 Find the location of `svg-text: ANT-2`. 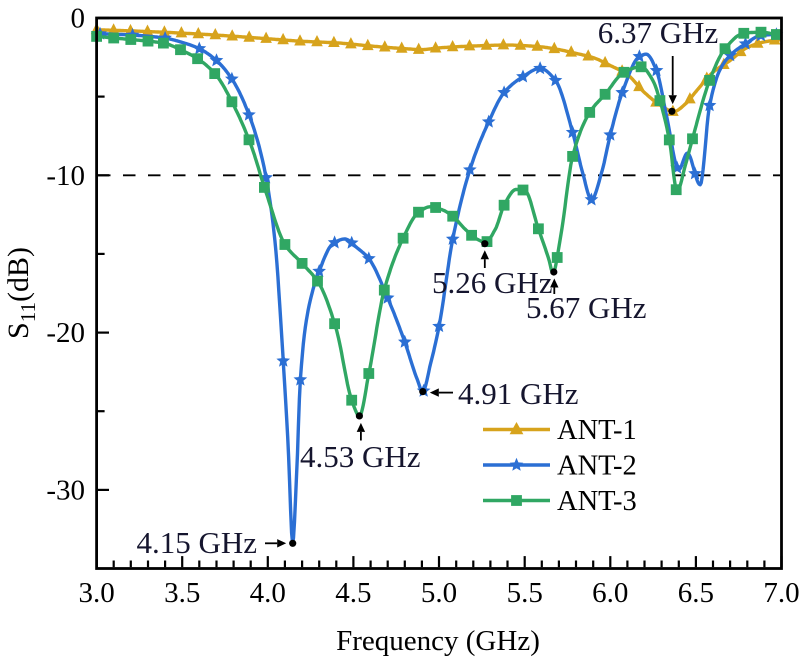

svg-text: ANT-2 is located at coordinates (597, 466).